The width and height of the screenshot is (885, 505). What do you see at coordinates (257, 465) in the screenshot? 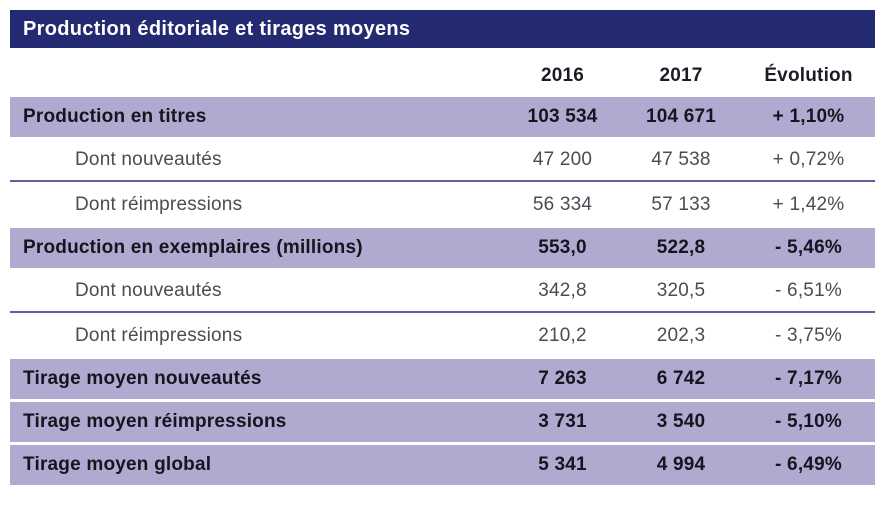
I see `row-label: Tirage moyen global` at bounding box center [257, 465].